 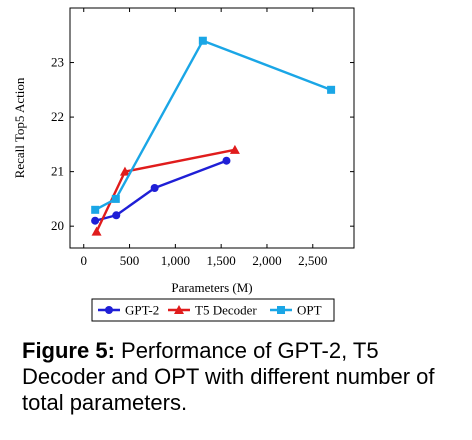 I want to click on legend-label-opt: OPT, so click(x=309, y=310).